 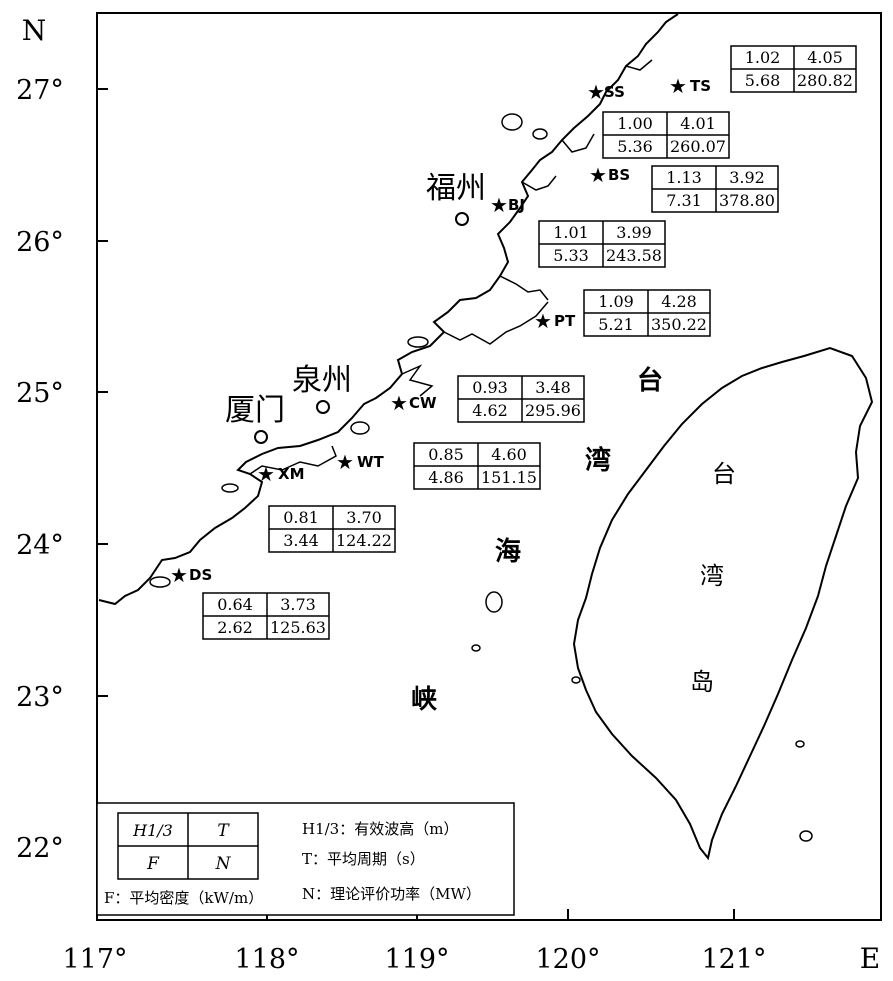 I want to click on station-h-value: 0.93, so click(x=490, y=387).